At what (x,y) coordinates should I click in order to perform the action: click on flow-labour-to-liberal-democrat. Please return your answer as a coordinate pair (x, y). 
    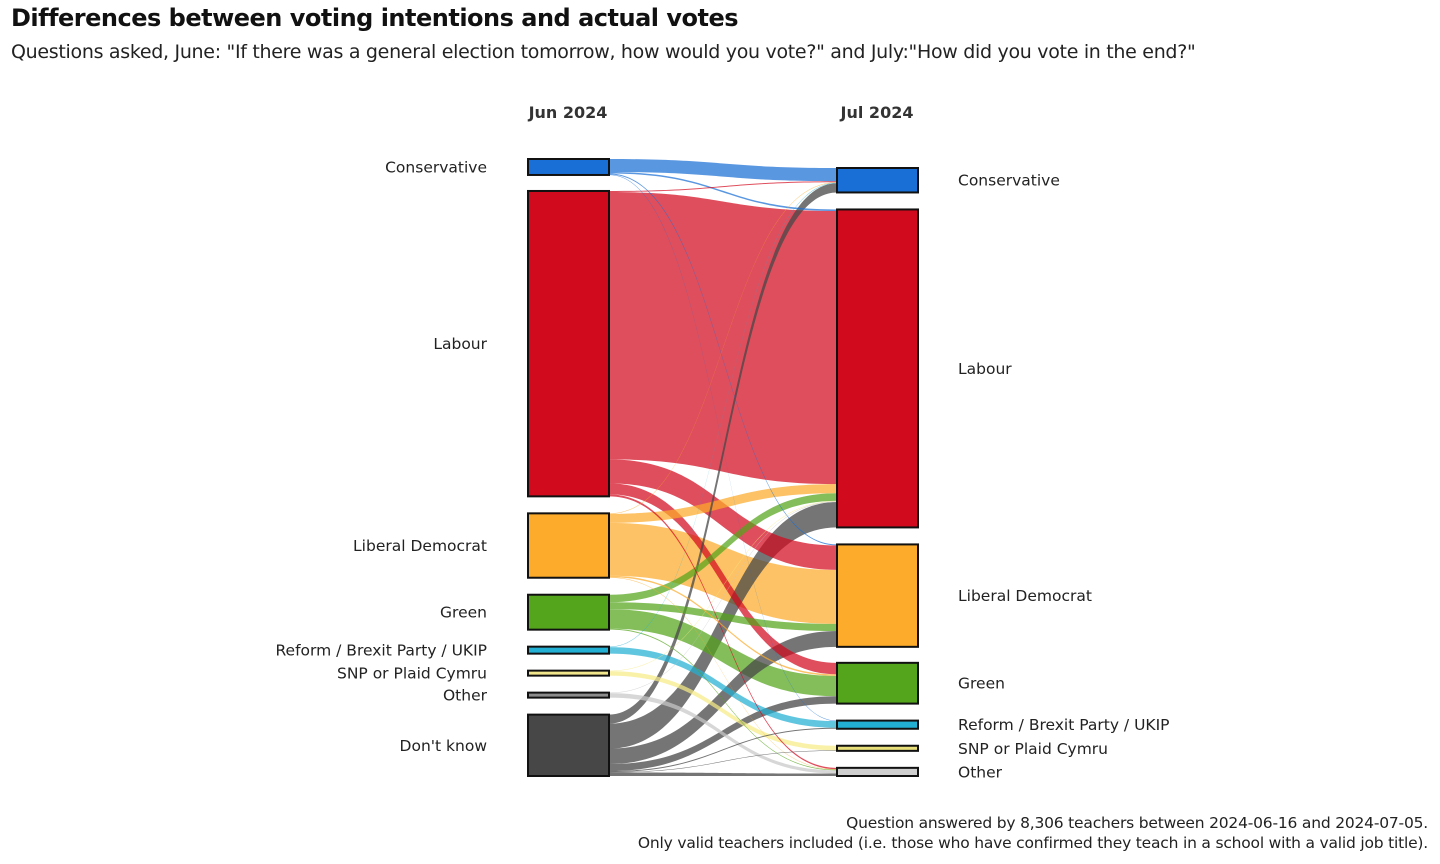
    Looking at the image, I should click on (723, 514).